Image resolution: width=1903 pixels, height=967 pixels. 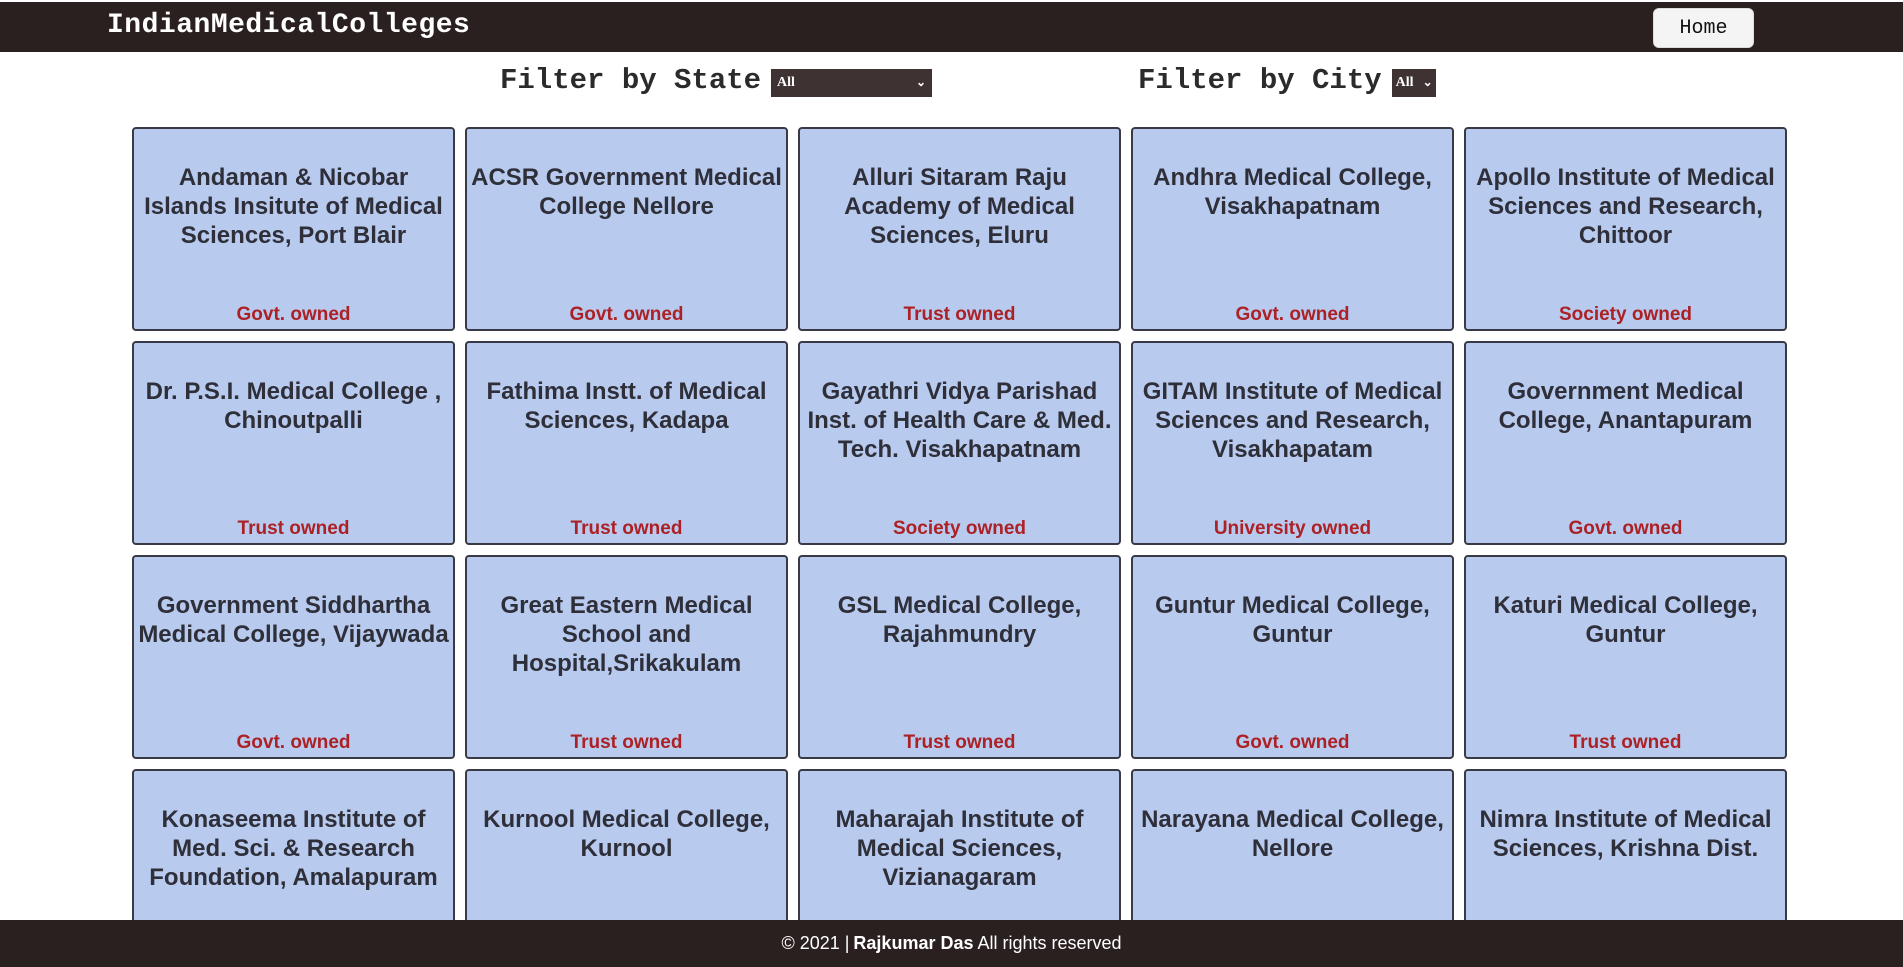 I want to click on college-name: Government Medical College, Anantapuram, so click(x=1625, y=406).